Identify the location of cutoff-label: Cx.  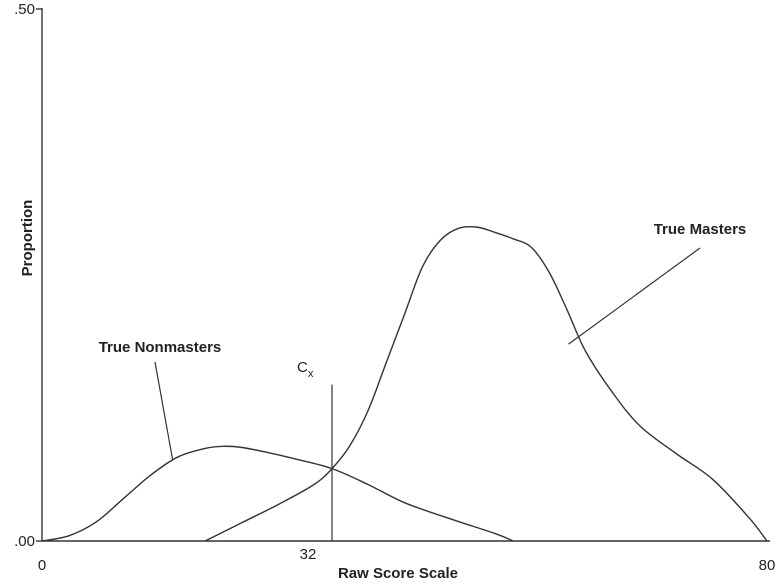
(305, 369).